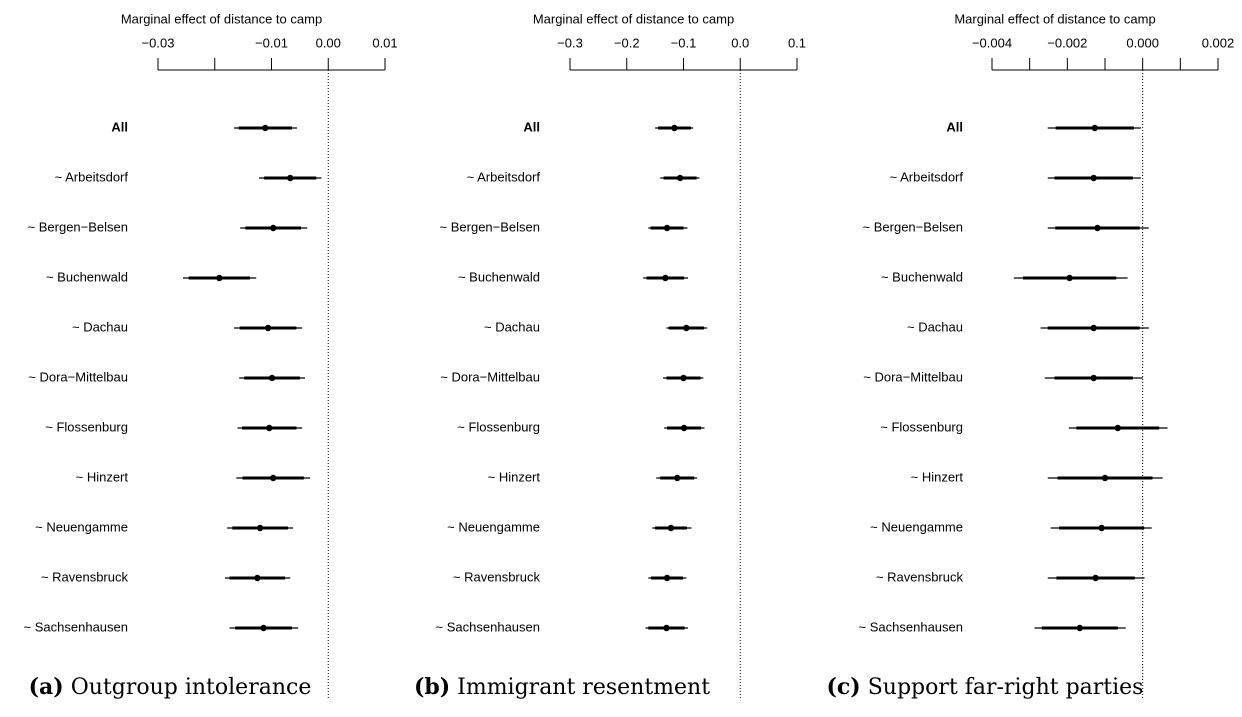  Describe the element at coordinates (844, 687) in the screenshot. I see `caption-label: (c)` at that location.